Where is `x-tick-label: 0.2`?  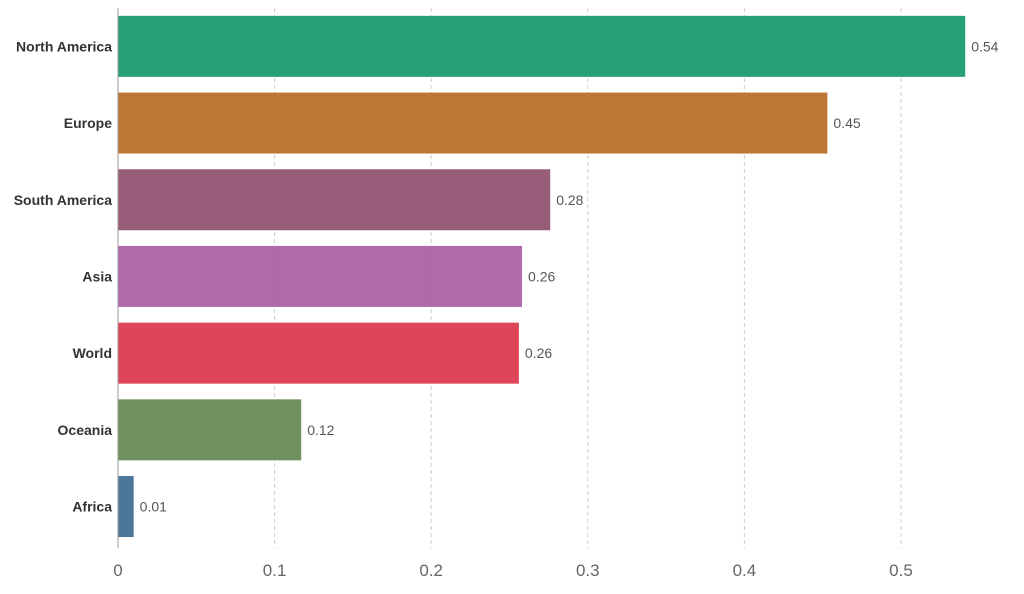
x-tick-label: 0.2 is located at coordinates (431, 570).